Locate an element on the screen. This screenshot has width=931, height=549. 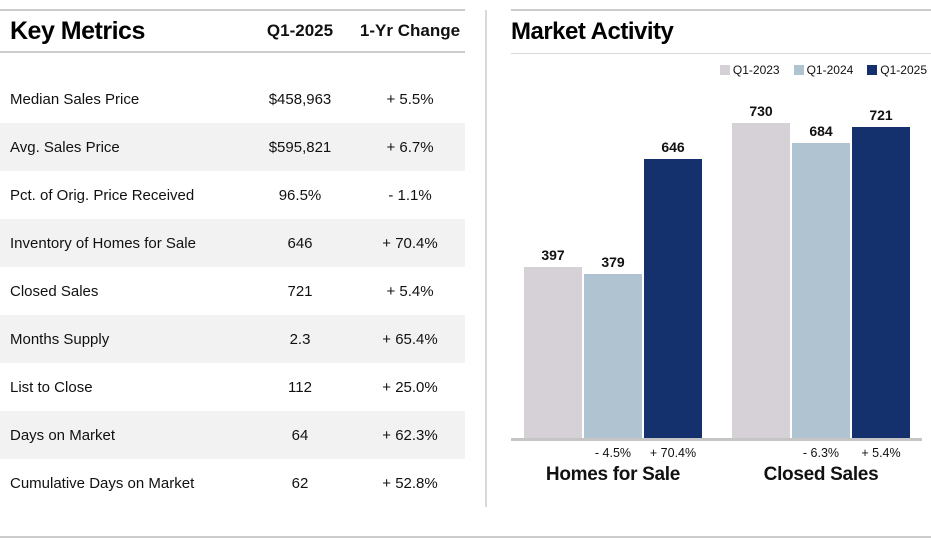
metric-value: 96.5% is located at coordinates (300, 195).